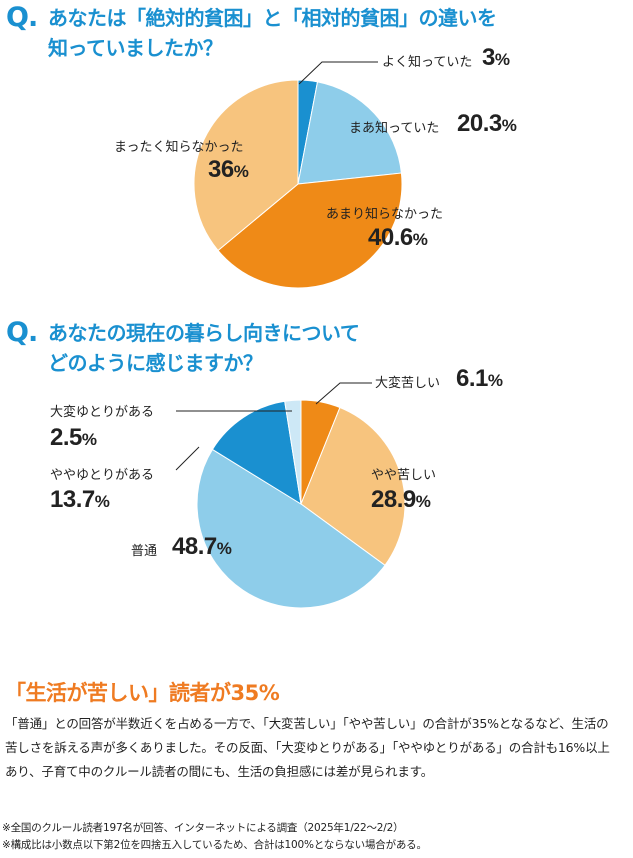  What do you see at coordinates (102, 475) in the screenshot?
I see `q2-label-3: ややゆとりがある` at bounding box center [102, 475].